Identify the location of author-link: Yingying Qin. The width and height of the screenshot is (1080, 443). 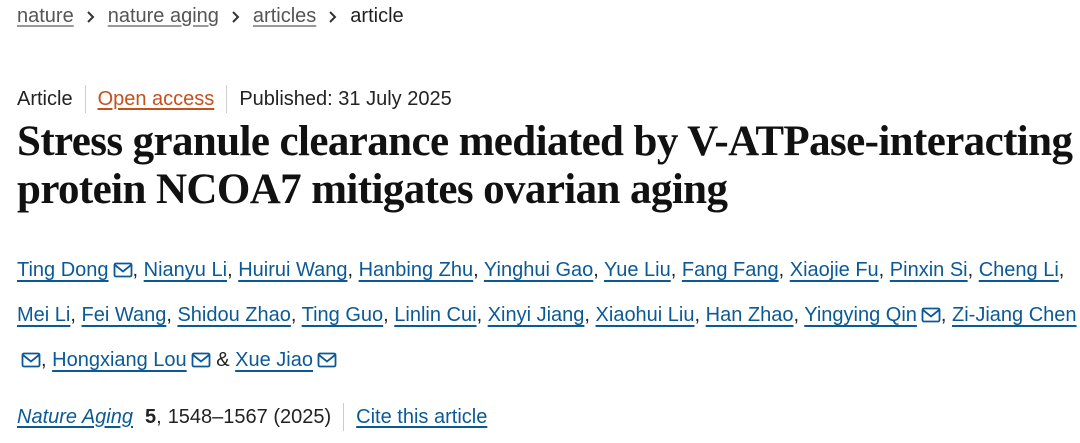
(860, 315).